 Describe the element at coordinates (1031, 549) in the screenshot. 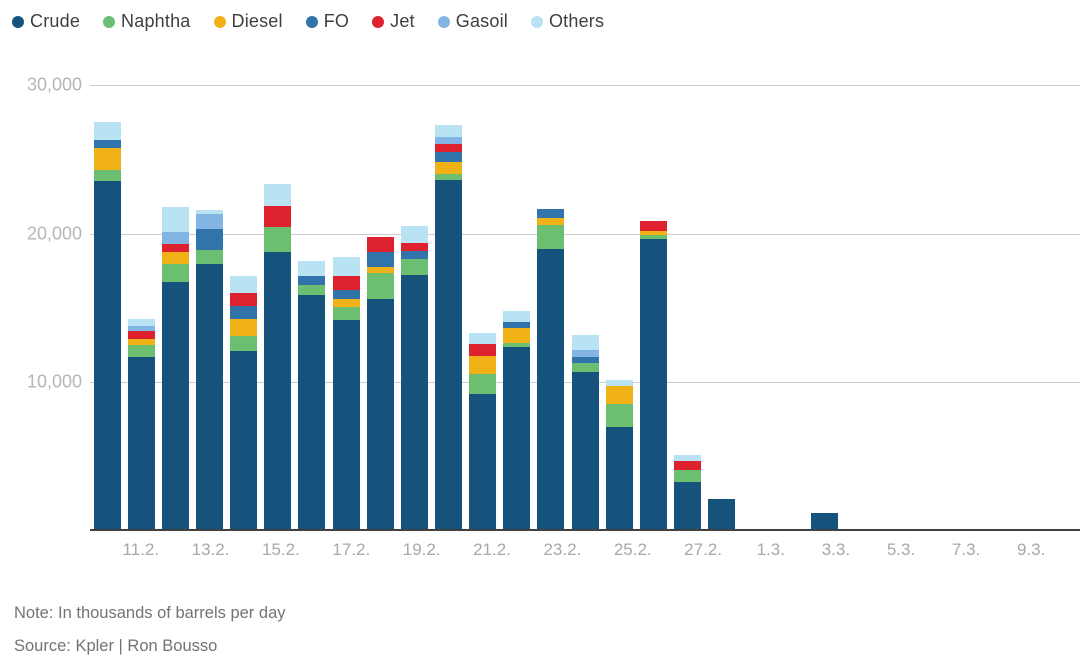

I see `x-axis-tick-9.3.: 9.3.` at that location.